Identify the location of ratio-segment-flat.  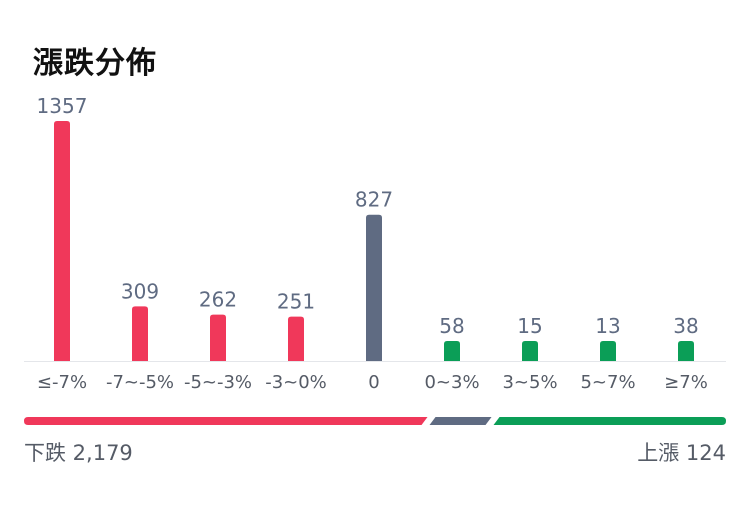
(460, 421).